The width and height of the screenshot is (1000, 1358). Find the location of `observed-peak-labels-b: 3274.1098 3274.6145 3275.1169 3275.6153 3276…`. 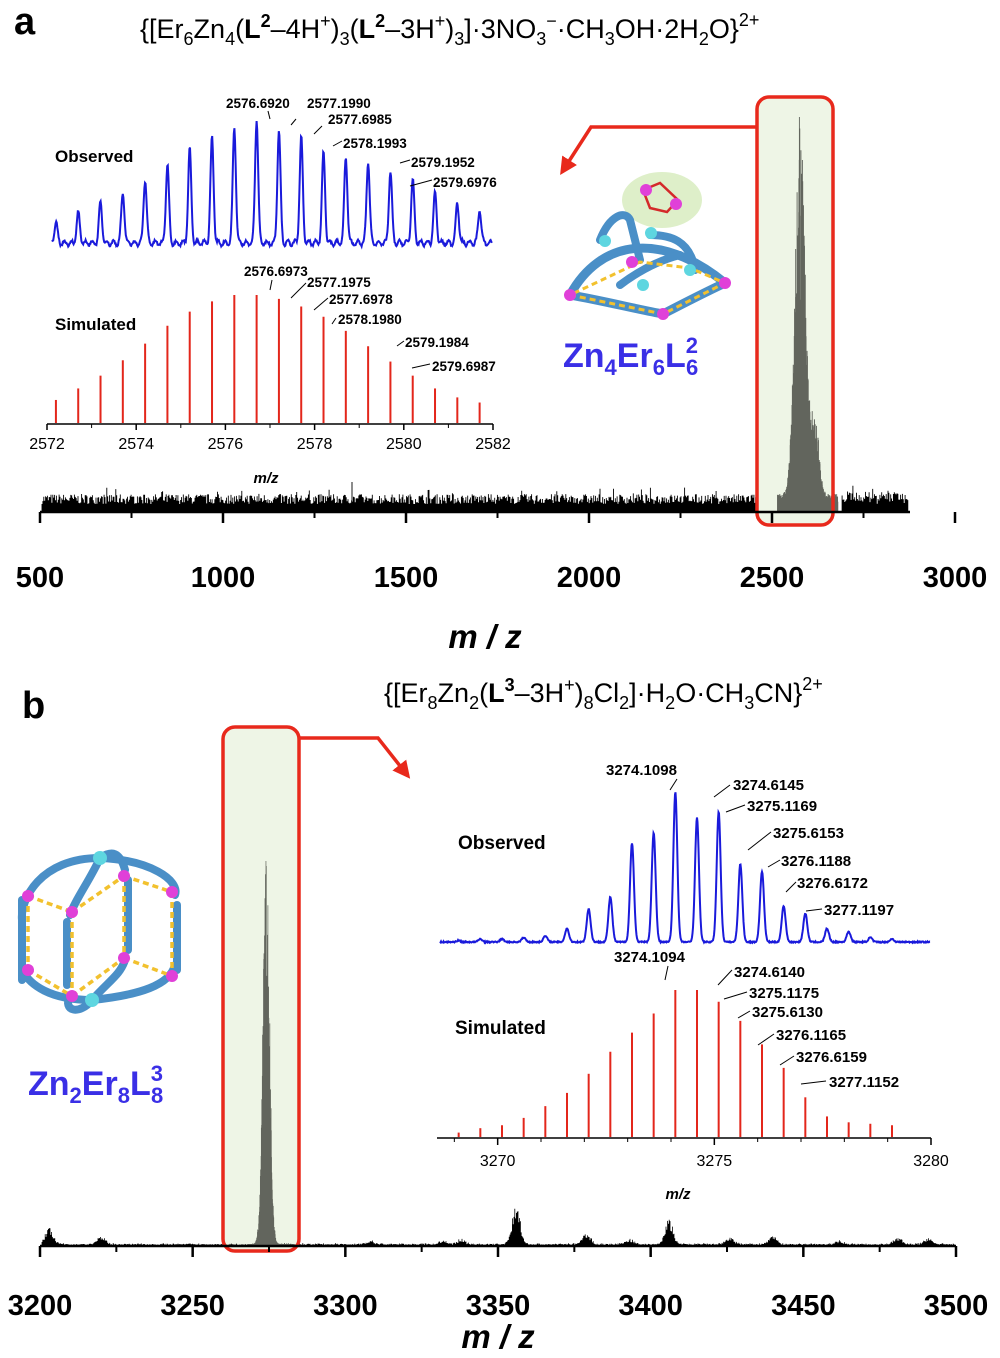

observed-peak-labels-b: 3274.1098 3274.6145 3275.1169 3275.6153 3276… is located at coordinates (750, 840).